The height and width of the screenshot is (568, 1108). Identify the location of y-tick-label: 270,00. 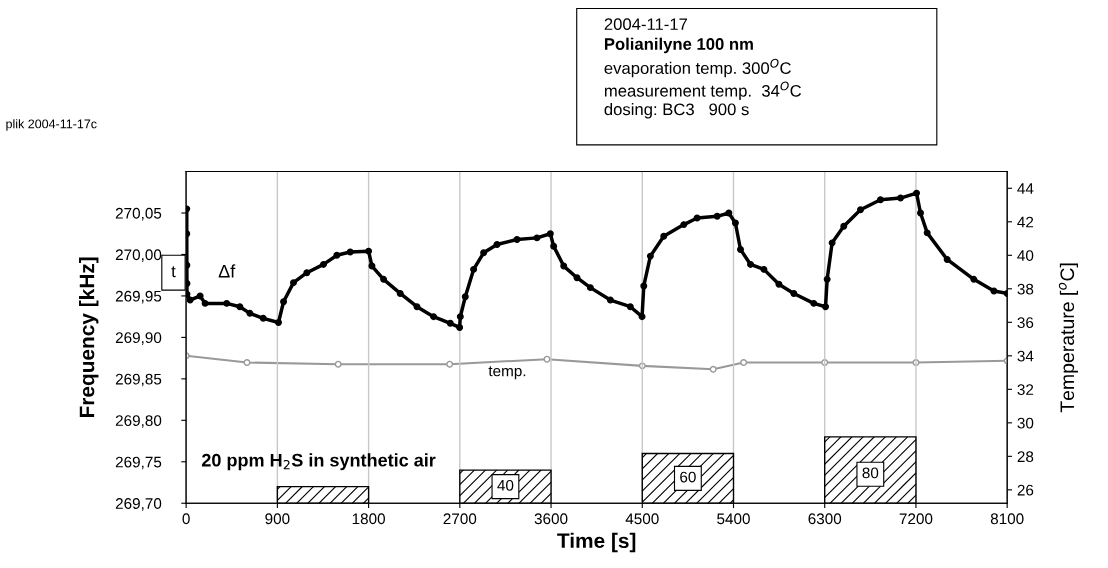
(138, 255).